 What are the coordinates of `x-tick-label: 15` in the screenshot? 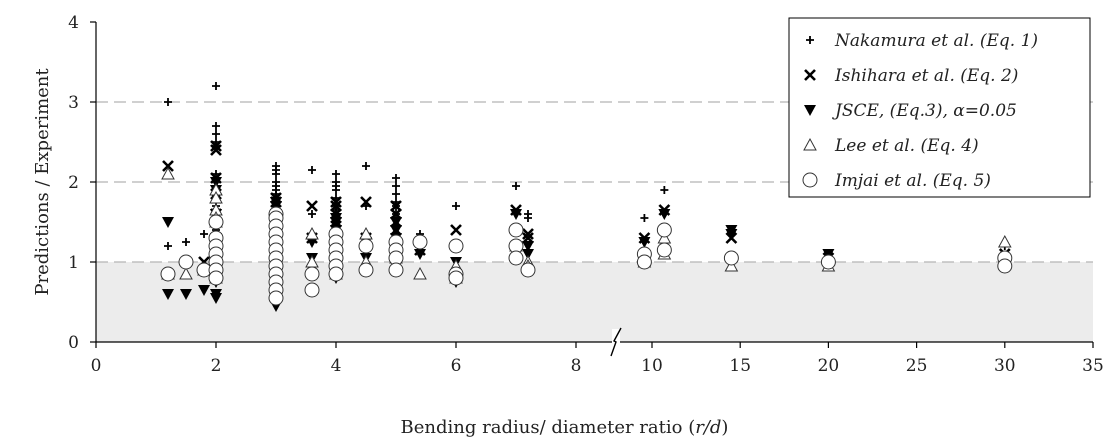 It's located at (740, 366).